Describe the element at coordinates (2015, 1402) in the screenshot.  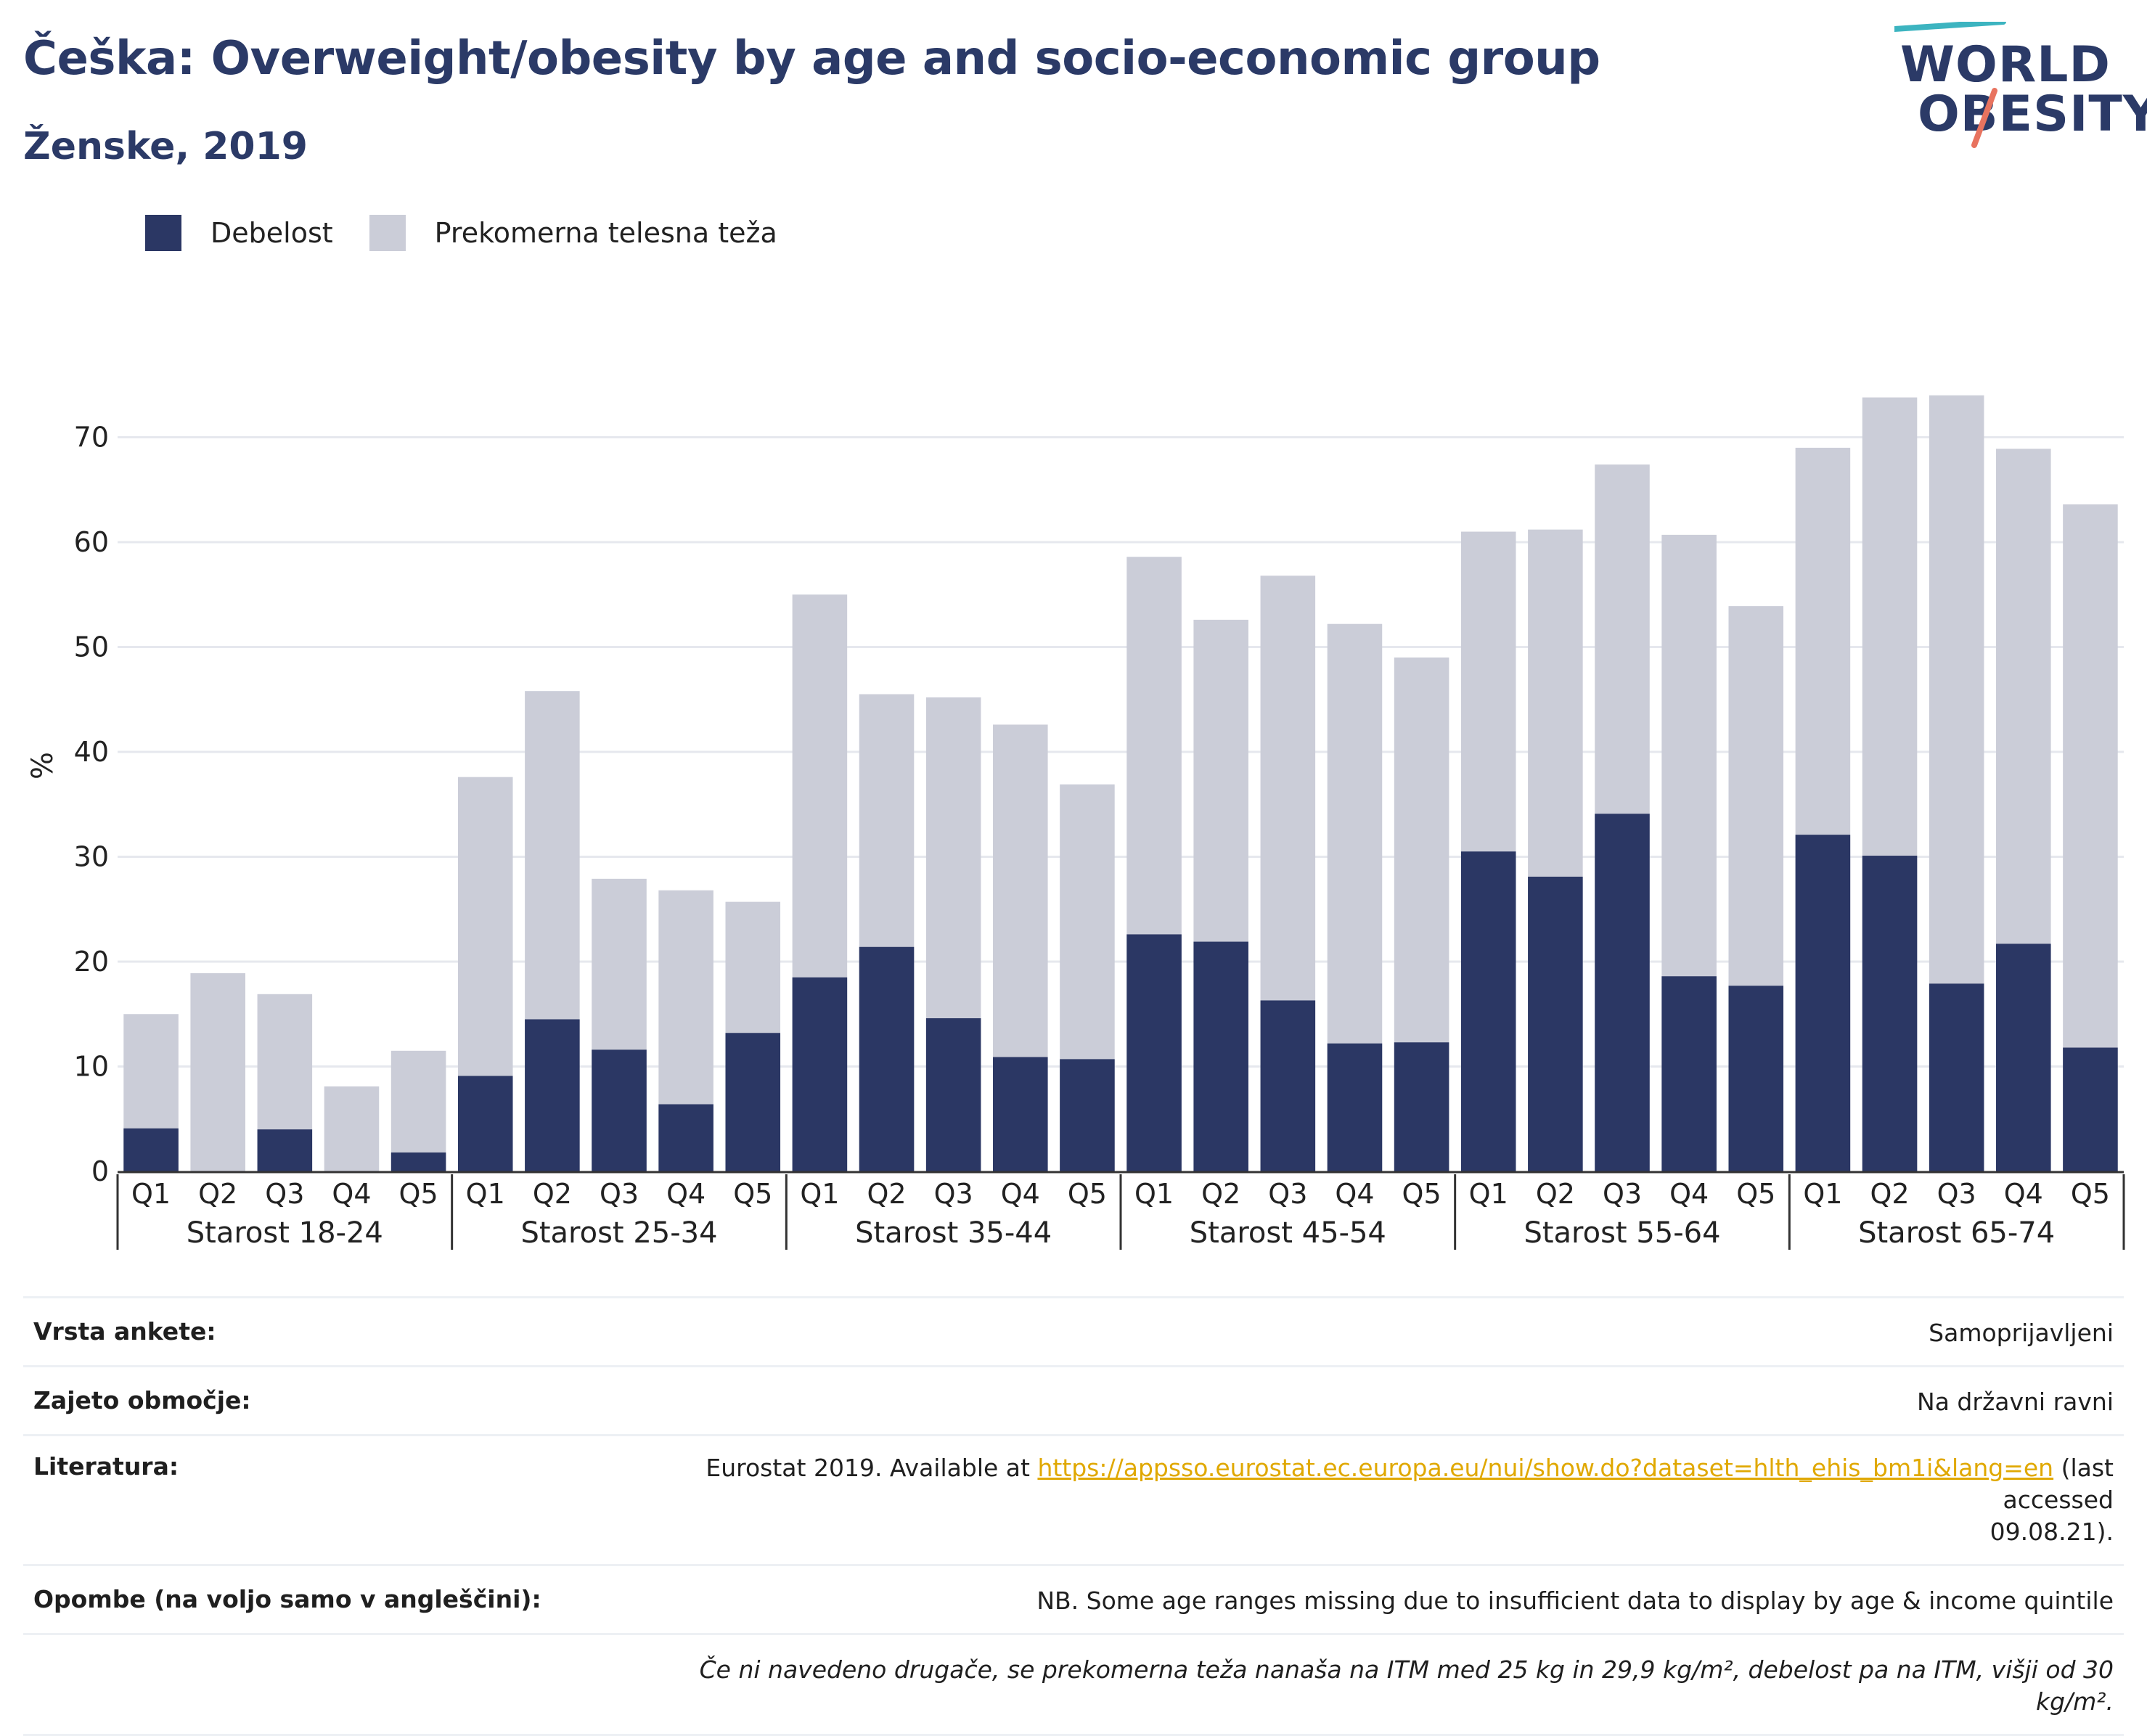
I see `coverage-value: Na državni ravni` at that location.